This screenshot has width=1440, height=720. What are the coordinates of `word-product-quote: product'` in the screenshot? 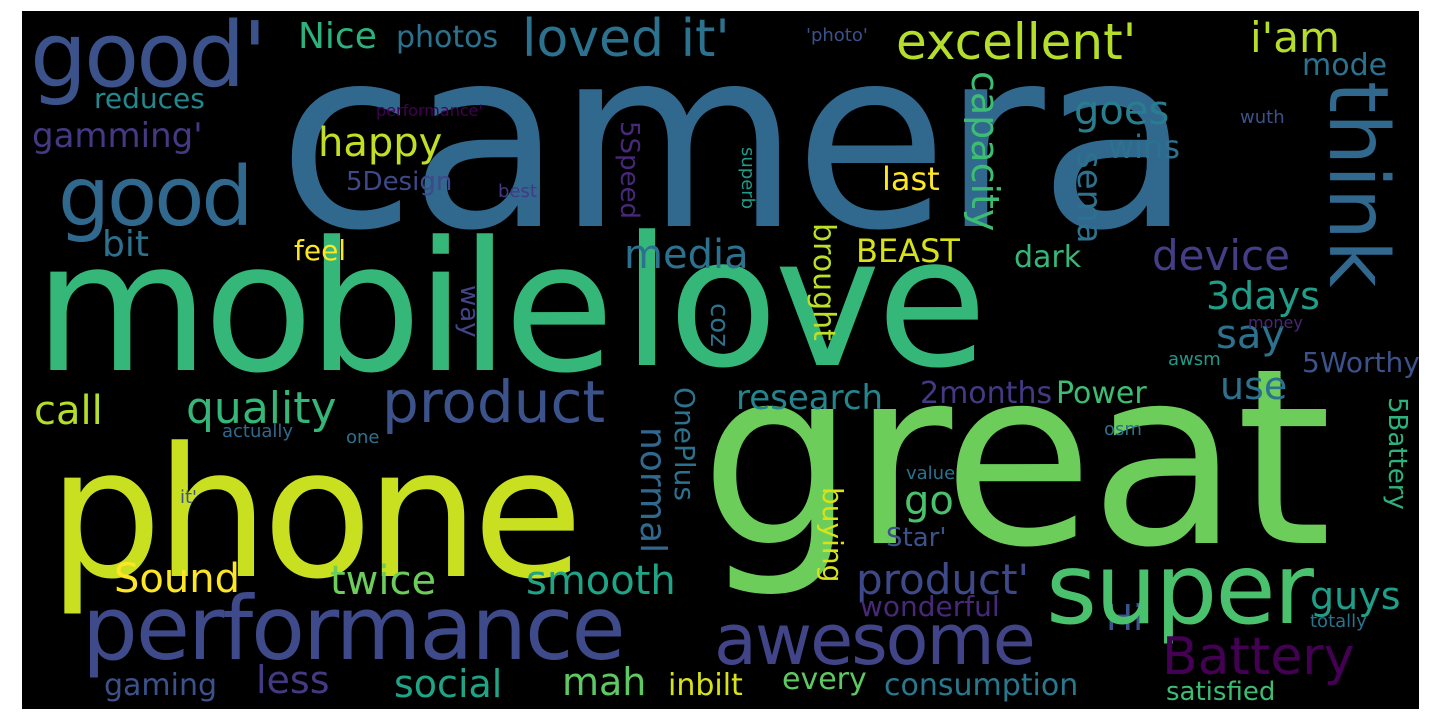 It's located at (943, 579).